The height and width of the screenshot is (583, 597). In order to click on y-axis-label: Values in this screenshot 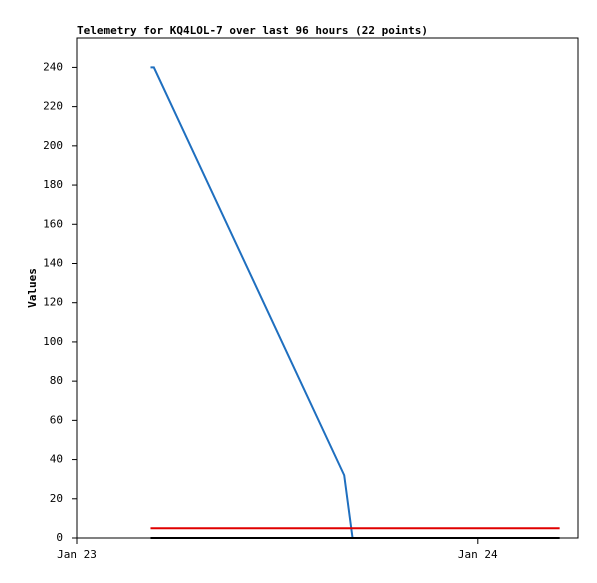, I will do `click(32, 288)`.